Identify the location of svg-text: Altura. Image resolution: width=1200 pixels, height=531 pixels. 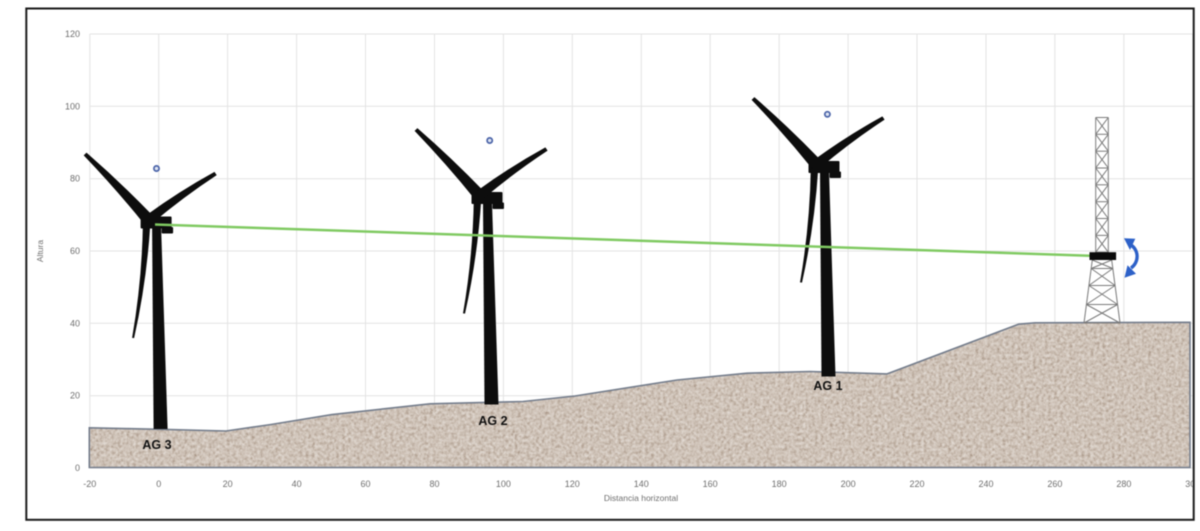
(40, 251).